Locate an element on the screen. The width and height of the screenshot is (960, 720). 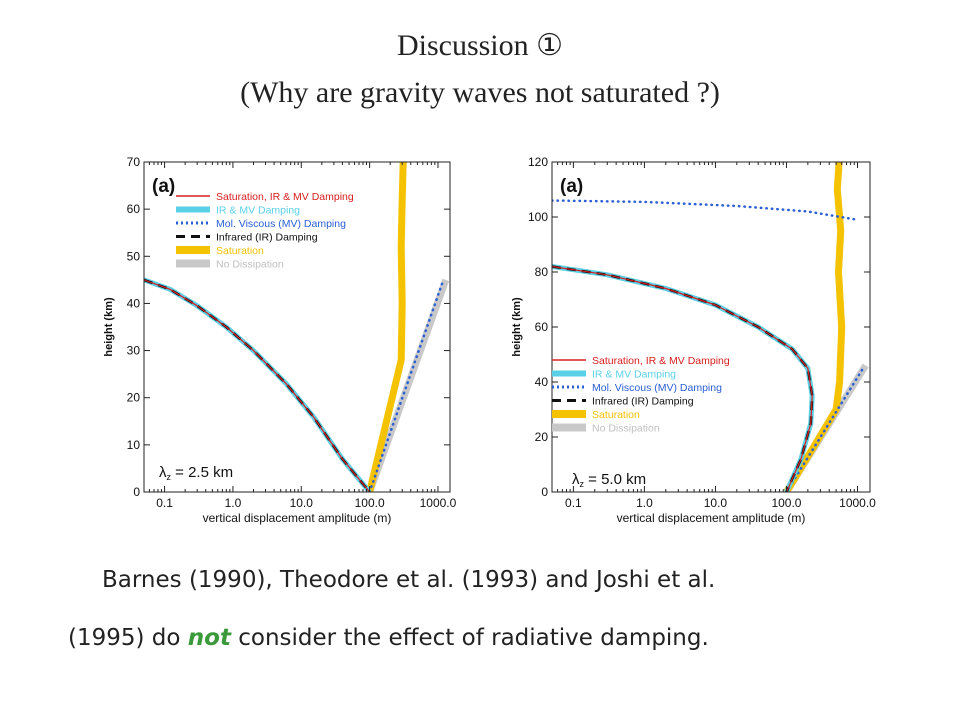
y-tick-label: 50 is located at coordinates (134, 256).